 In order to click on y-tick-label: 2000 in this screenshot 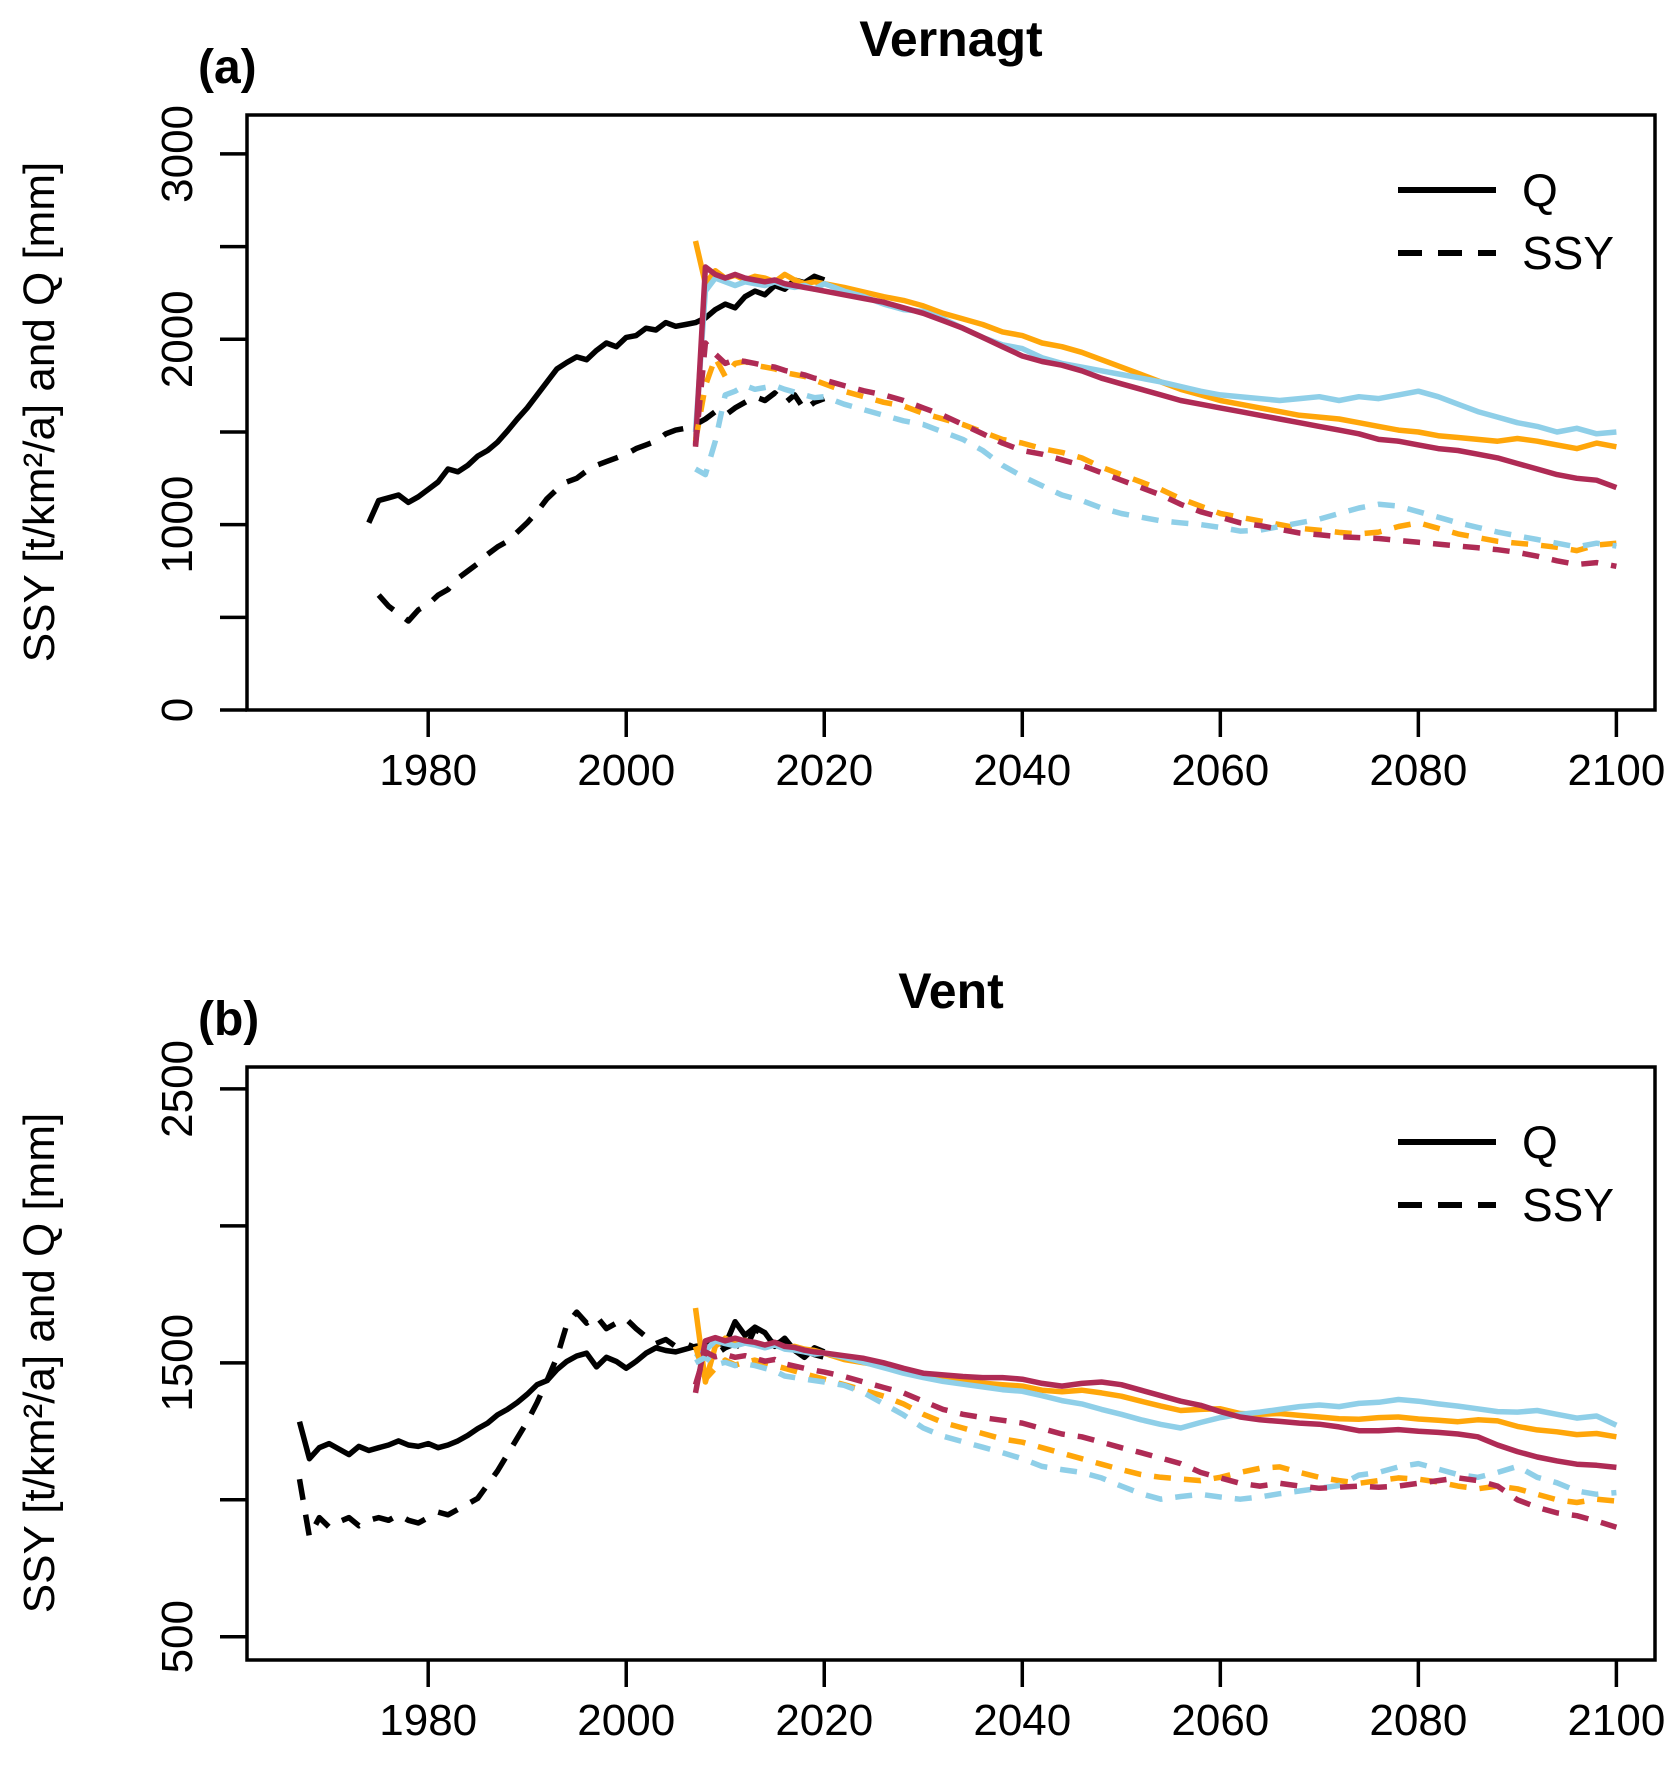, I will do `click(177, 339)`.